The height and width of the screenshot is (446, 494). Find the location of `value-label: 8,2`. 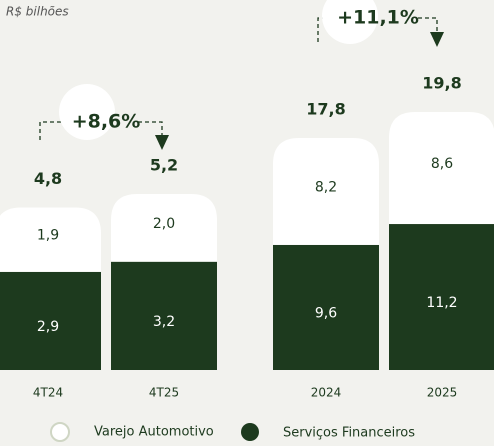

value-label: 8,2 is located at coordinates (326, 187).